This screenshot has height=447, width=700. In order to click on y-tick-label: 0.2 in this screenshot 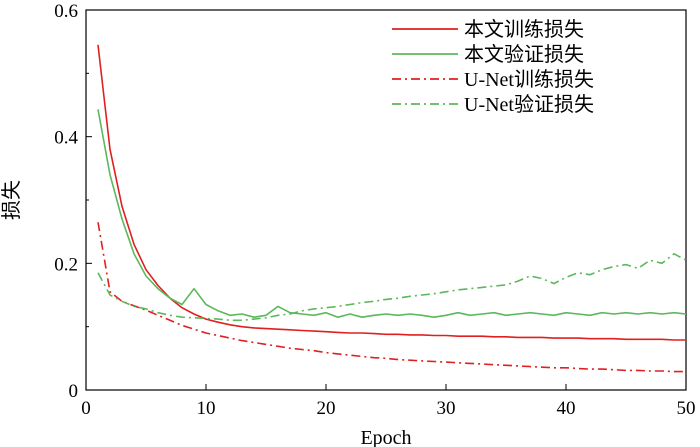, I will do `click(66, 264)`.